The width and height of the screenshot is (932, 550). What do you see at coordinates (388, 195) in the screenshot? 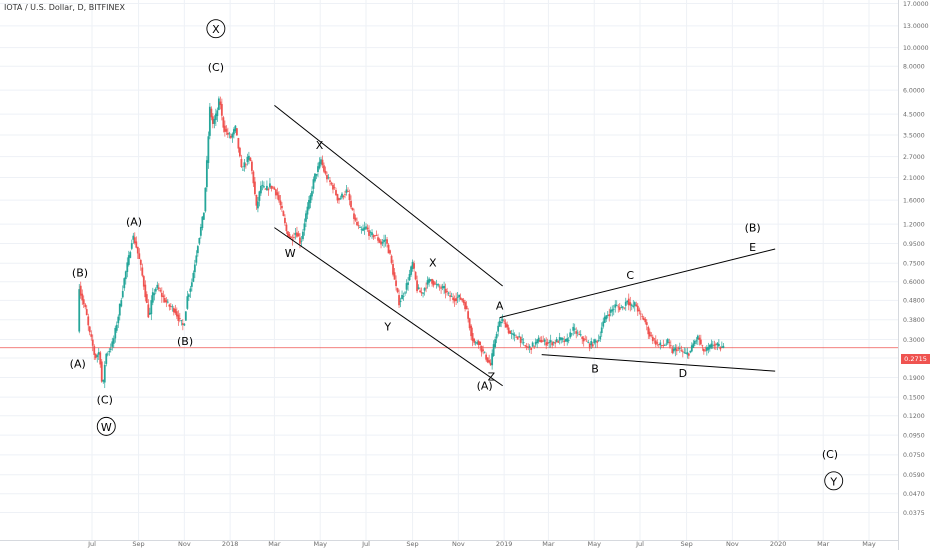
I see `upper-channel-line` at bounding box center [388, 195].